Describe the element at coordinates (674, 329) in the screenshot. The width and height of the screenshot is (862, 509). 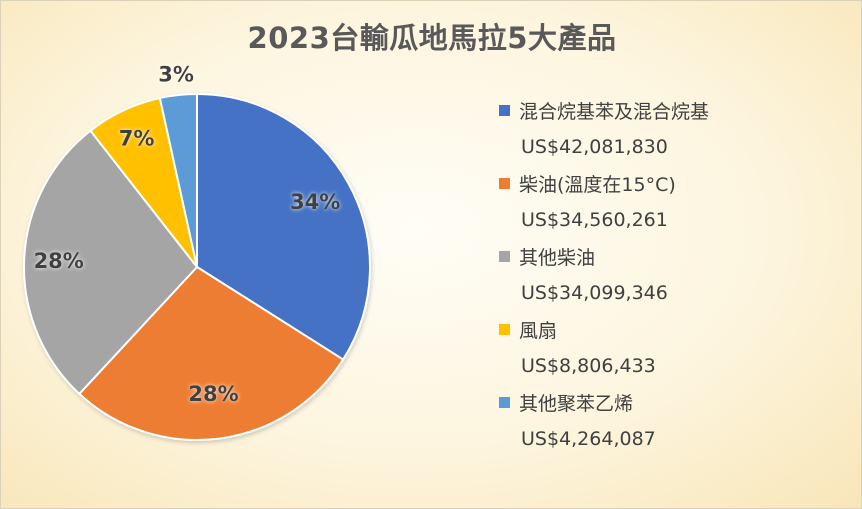
I see `legend-row: 風扇` at that location.